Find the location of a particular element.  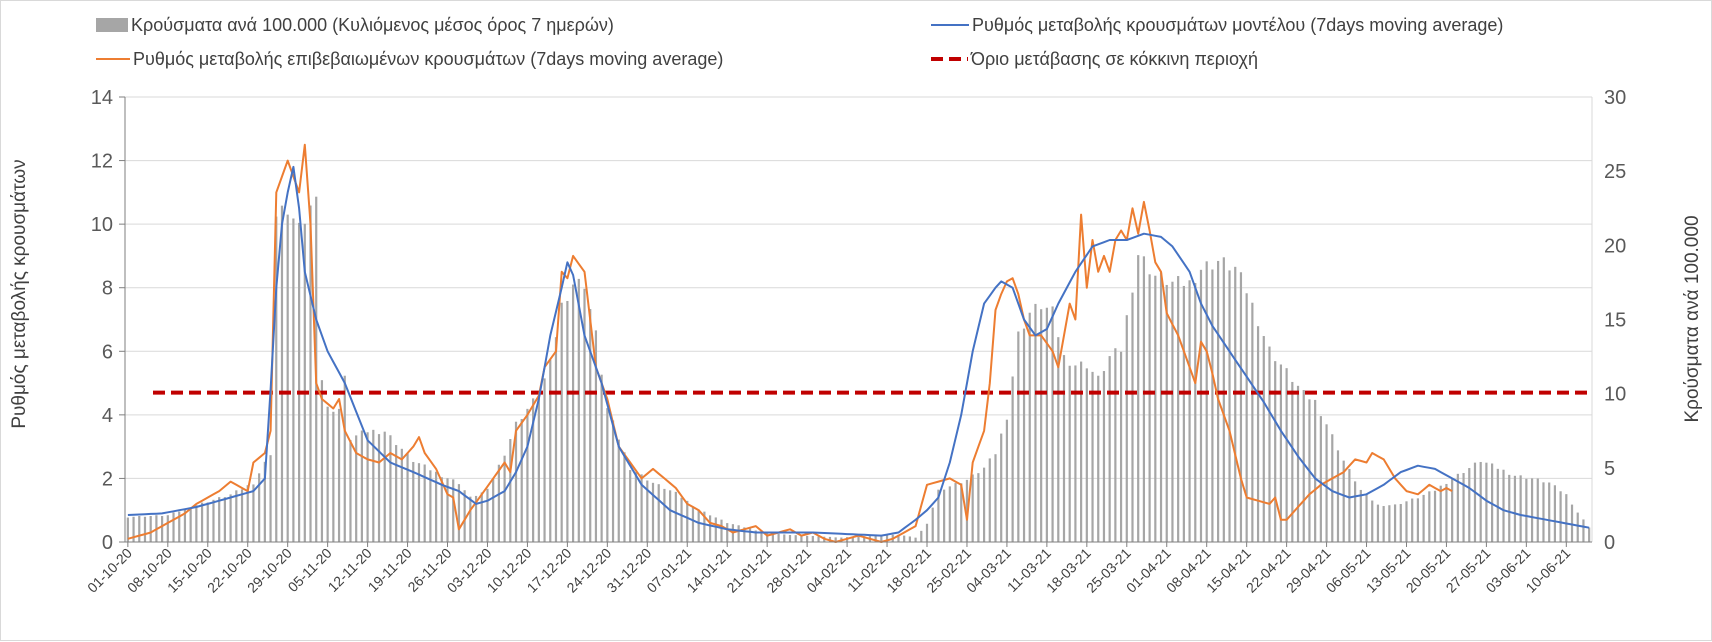

y-tick-label-left: 8 is located at coordinates (107, 289).